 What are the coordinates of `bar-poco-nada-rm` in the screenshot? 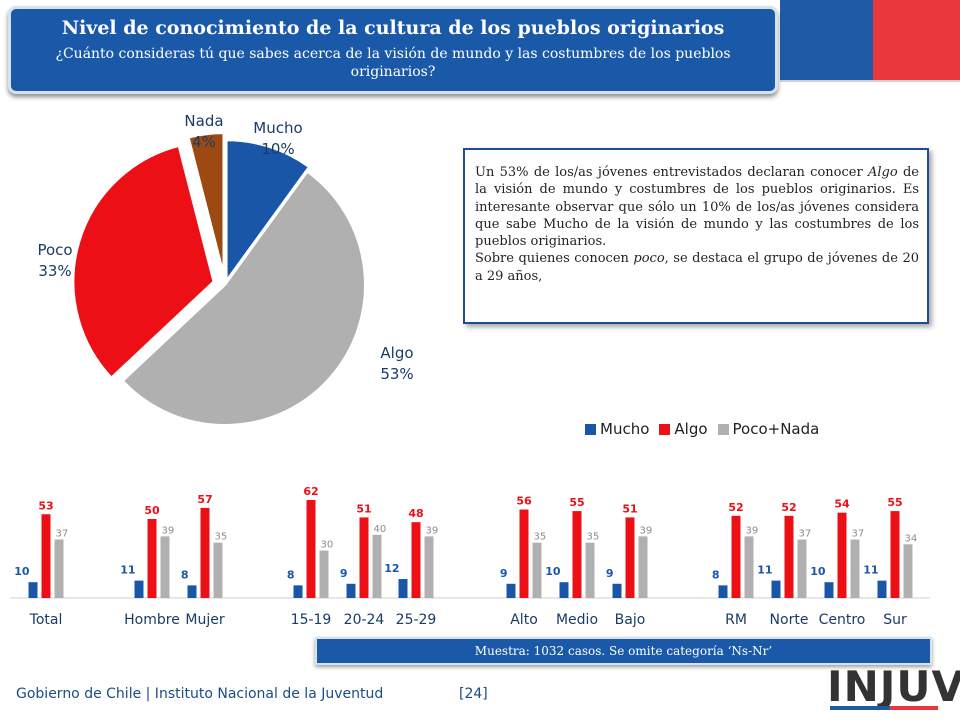 It's located at (749, 567).